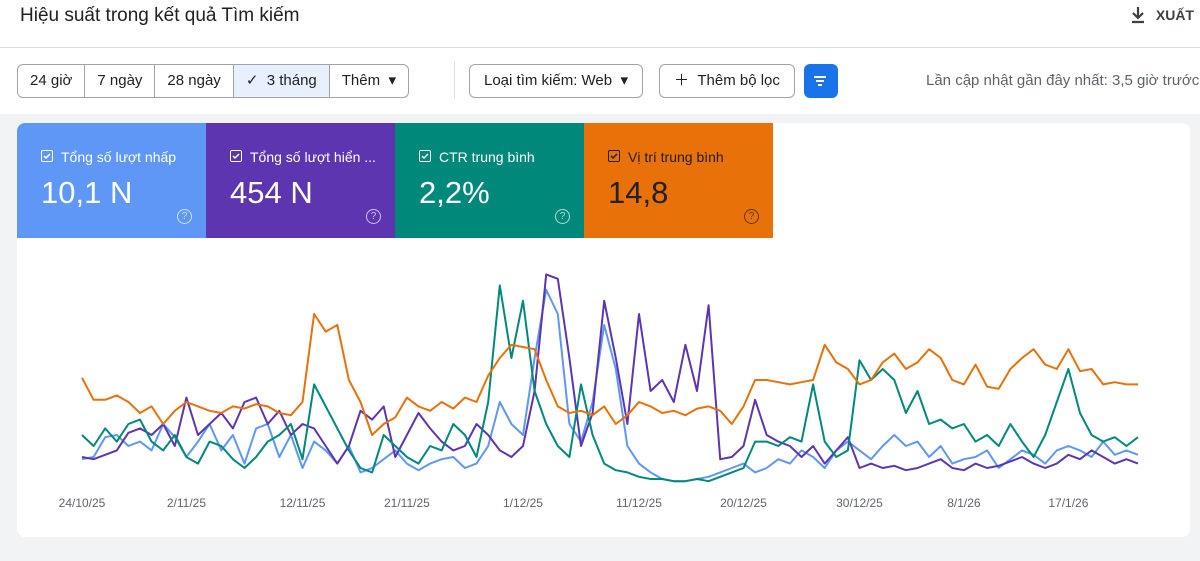 The image size is (1200, 561). I want to click on x-tick-label: 30/12/25, so click(859, 503).